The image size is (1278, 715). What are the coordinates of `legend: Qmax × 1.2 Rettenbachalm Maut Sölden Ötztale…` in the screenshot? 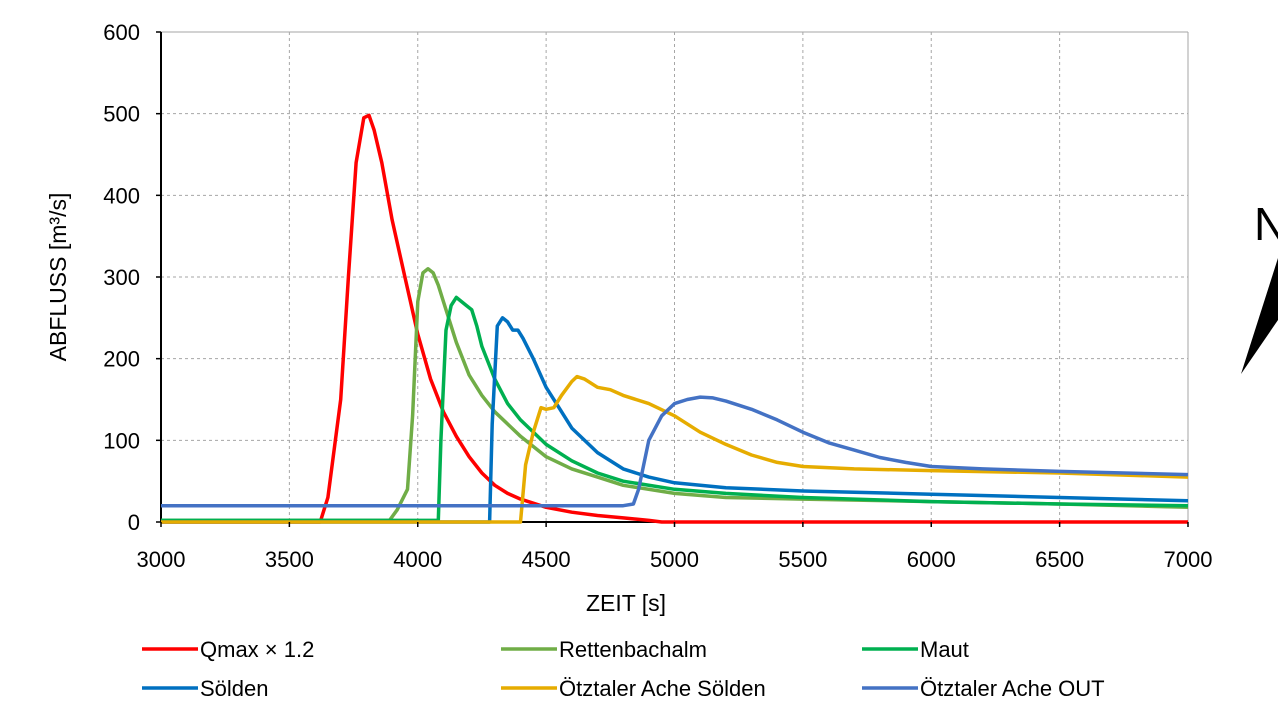 It's located at (623, 669).